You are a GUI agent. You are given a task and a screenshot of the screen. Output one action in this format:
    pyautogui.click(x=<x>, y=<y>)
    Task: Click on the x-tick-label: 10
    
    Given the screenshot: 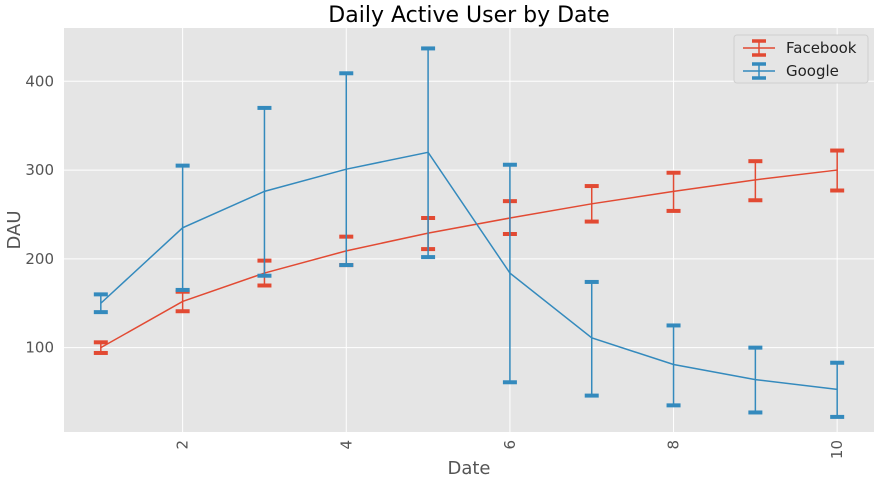 What is the action you would take?
    pyautogui.click(x=837, y=449)
    